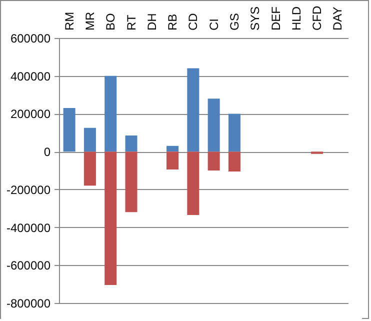  What do you see at coordinates (131, 22) in the screenshot?
I see `x-tick-label: RT` at bounding box center [131, 22].